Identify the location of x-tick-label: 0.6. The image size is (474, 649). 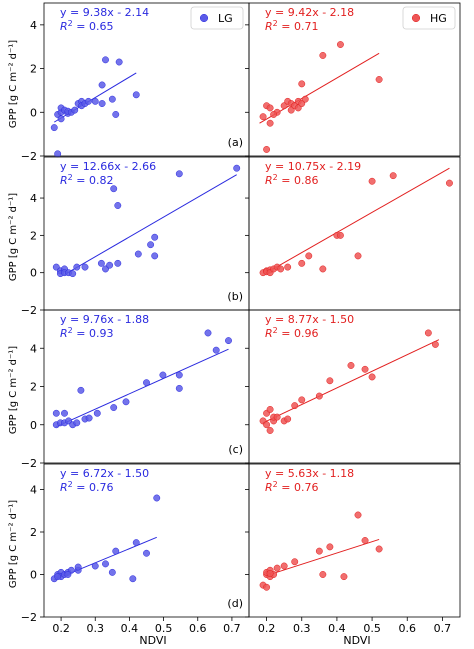
(198, 628).